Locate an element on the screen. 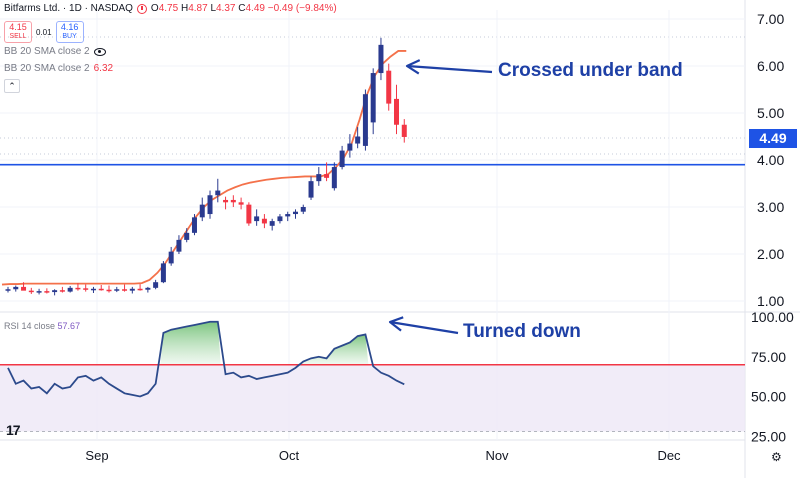  low-value: 4.37 is located at coordinates (226, 8).